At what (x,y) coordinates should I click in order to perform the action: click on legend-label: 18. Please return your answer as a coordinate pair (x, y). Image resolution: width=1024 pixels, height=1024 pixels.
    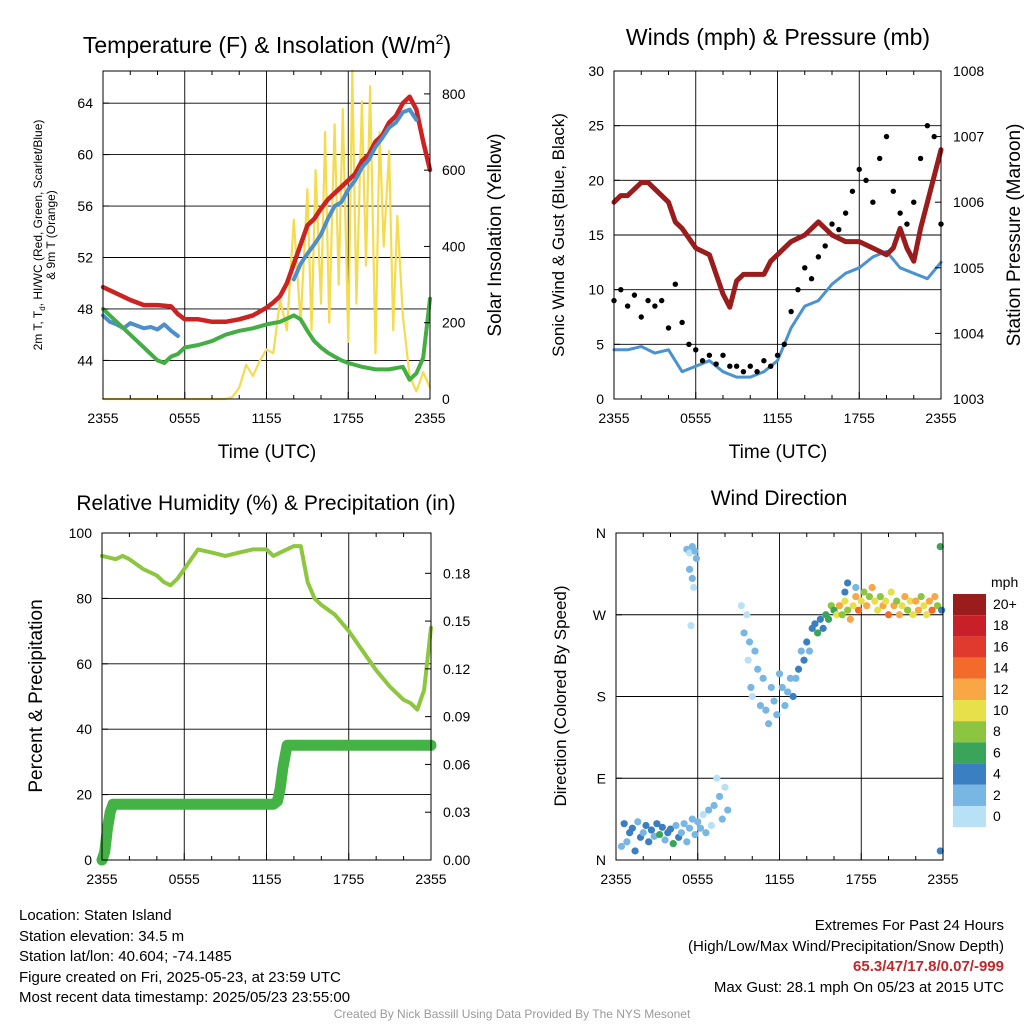
    Looking at the image, I should click on (1001, 625).